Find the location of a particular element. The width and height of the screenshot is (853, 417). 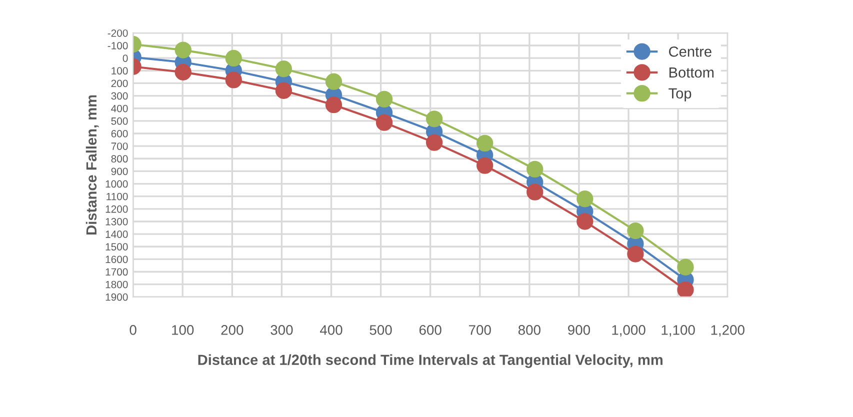

y-tick-label: -100 is located at coordinates (118, 46).